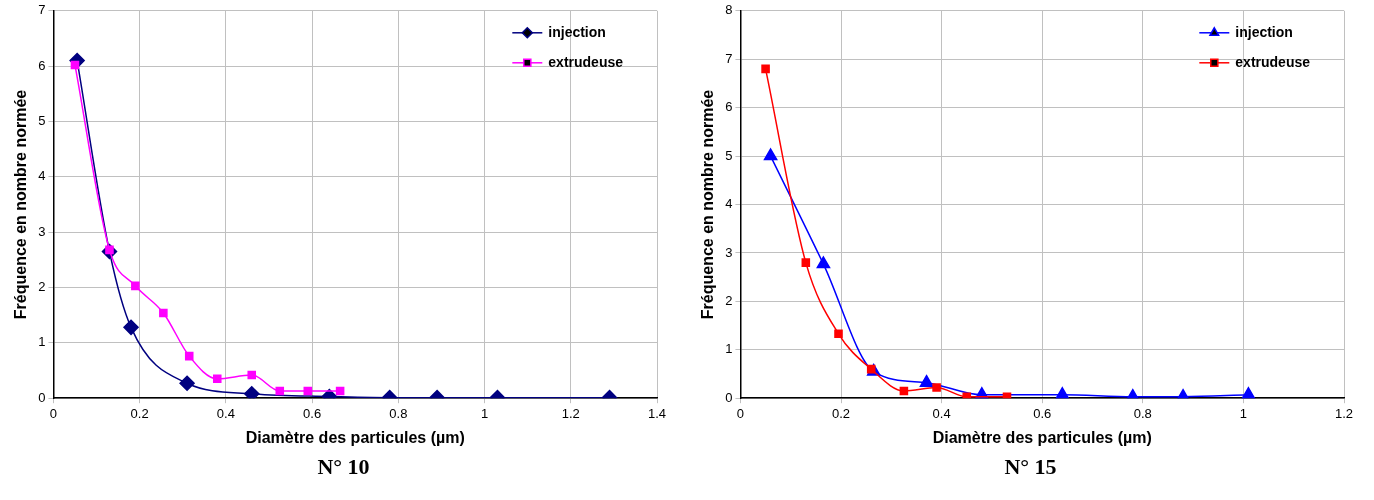 This screenshot has width=1374, height=500. I want to click on text: N° 15, so click(1030, 467).